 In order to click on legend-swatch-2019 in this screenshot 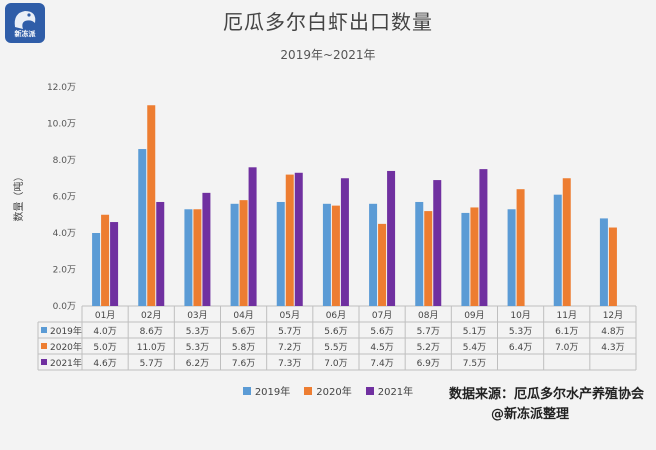, I will do `click(246, 390)`.